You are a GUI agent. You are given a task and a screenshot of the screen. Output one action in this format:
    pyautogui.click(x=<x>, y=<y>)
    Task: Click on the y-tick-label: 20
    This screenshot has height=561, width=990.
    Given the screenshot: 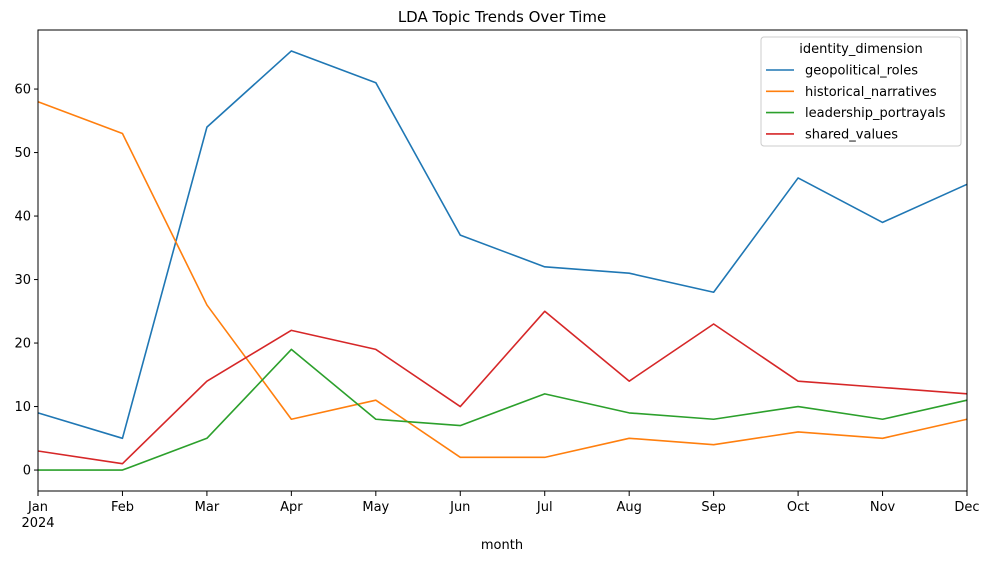 What is the action you would take?
    pyautogui.click(x=22, y=344)
    